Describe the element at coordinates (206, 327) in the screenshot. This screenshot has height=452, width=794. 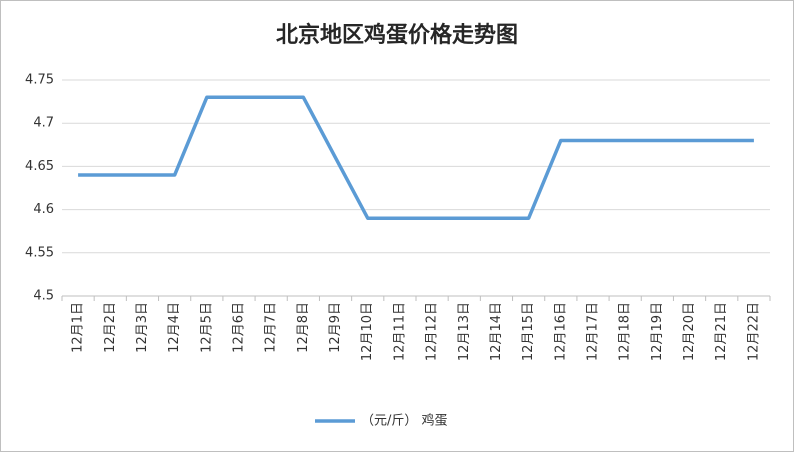
I see `x-tick-label: 12月5日` at that location.